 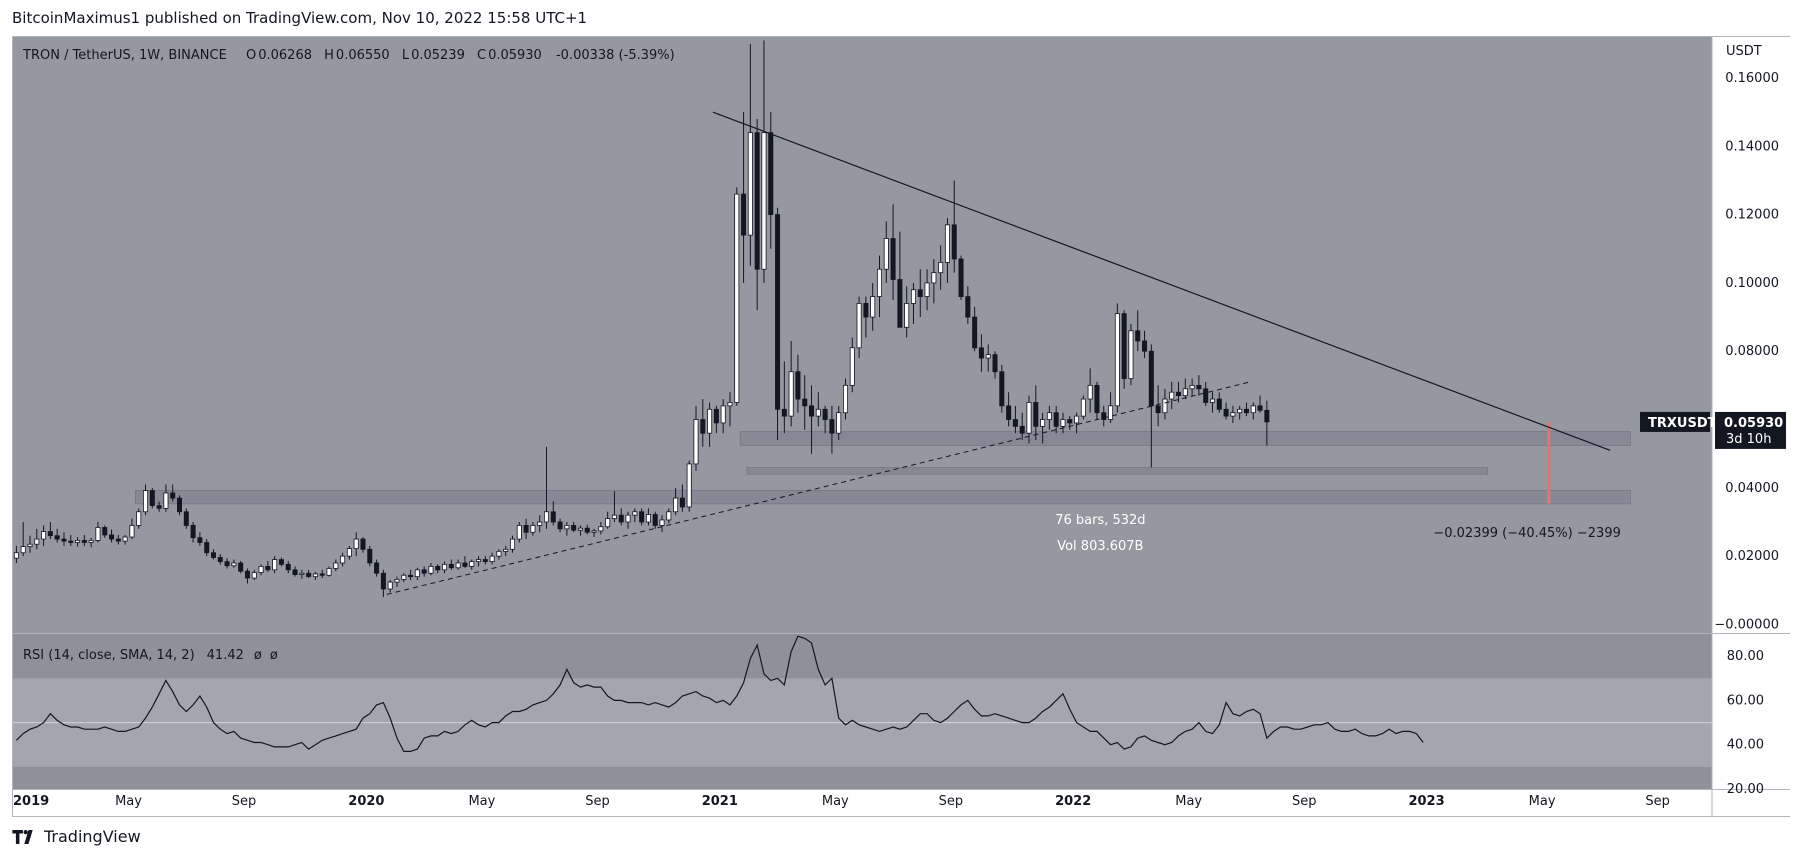 What do you see at coordinates (124, 55) in the screenshot?
I see `symbol-line: TRON / TetherUS, 1W, BINANCE` at bounding box center [124, 55].